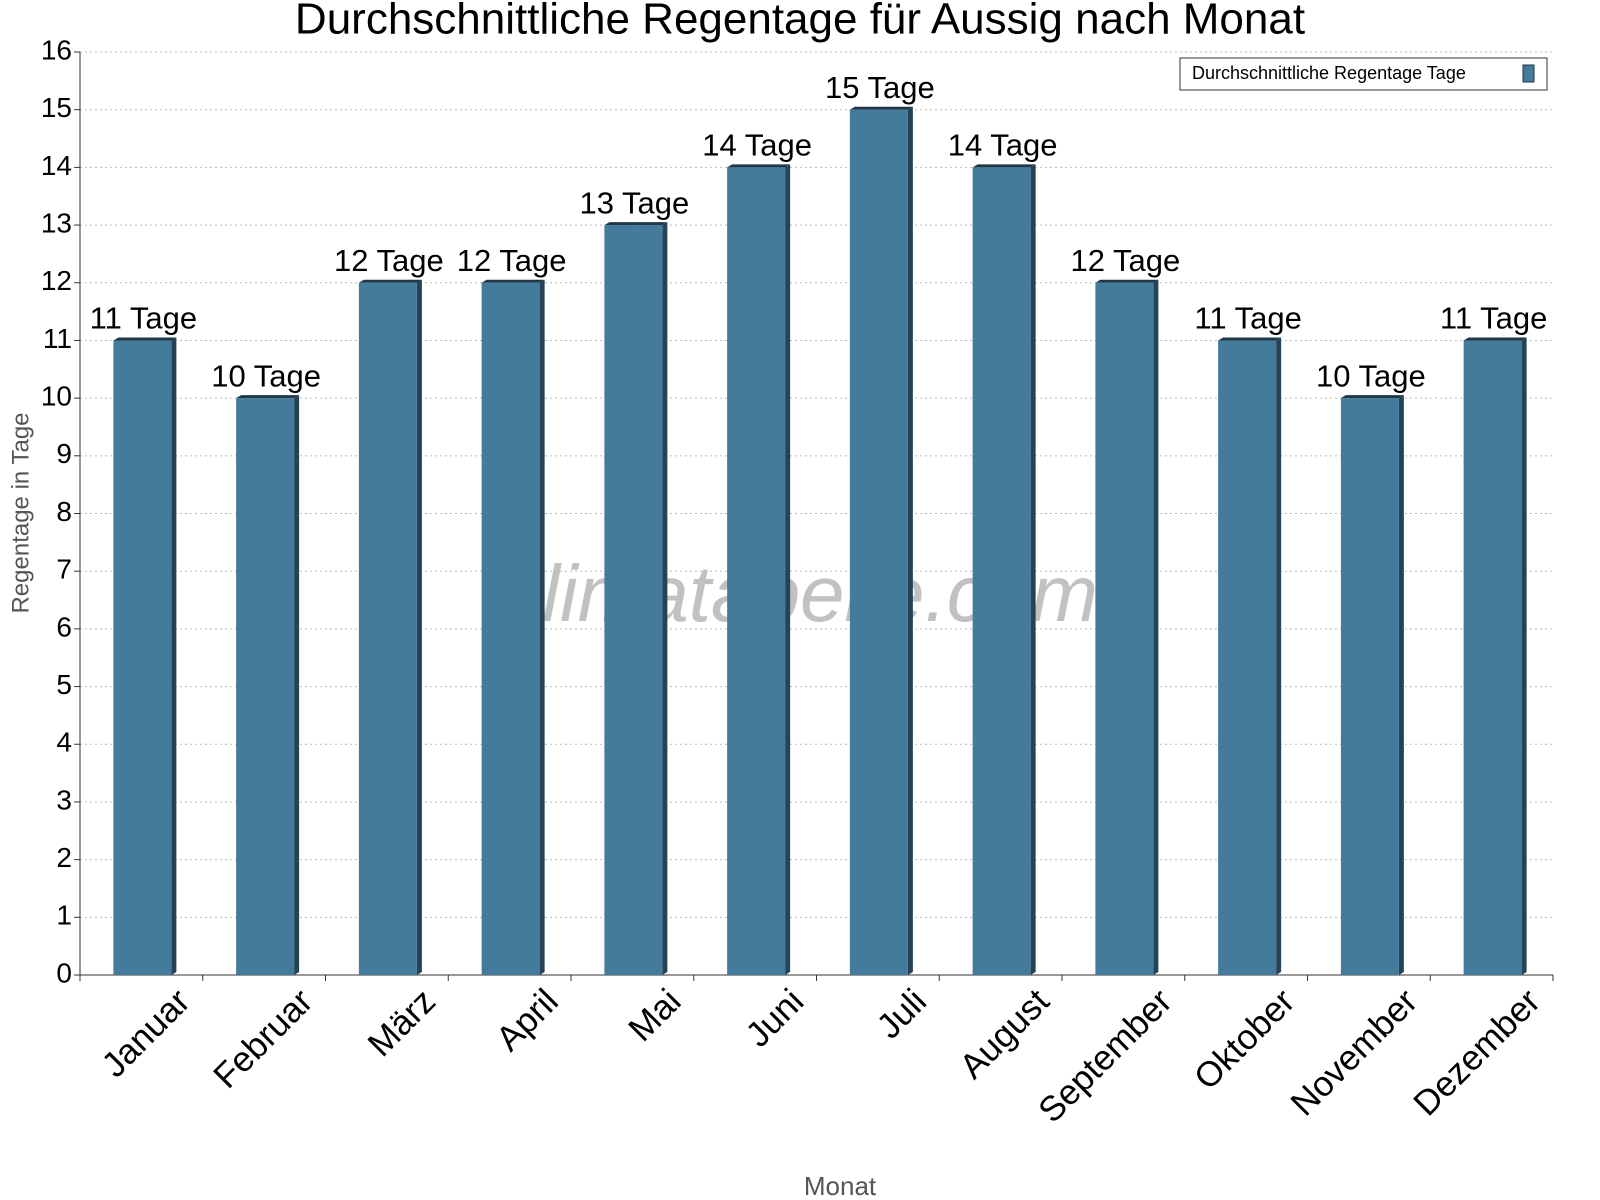 This screenshot has width=1600, height=1200. What do you see at coordinates (64, 684) in the screenshot?
I see `y-tick-label: 5` at bounding box center [64, 684].